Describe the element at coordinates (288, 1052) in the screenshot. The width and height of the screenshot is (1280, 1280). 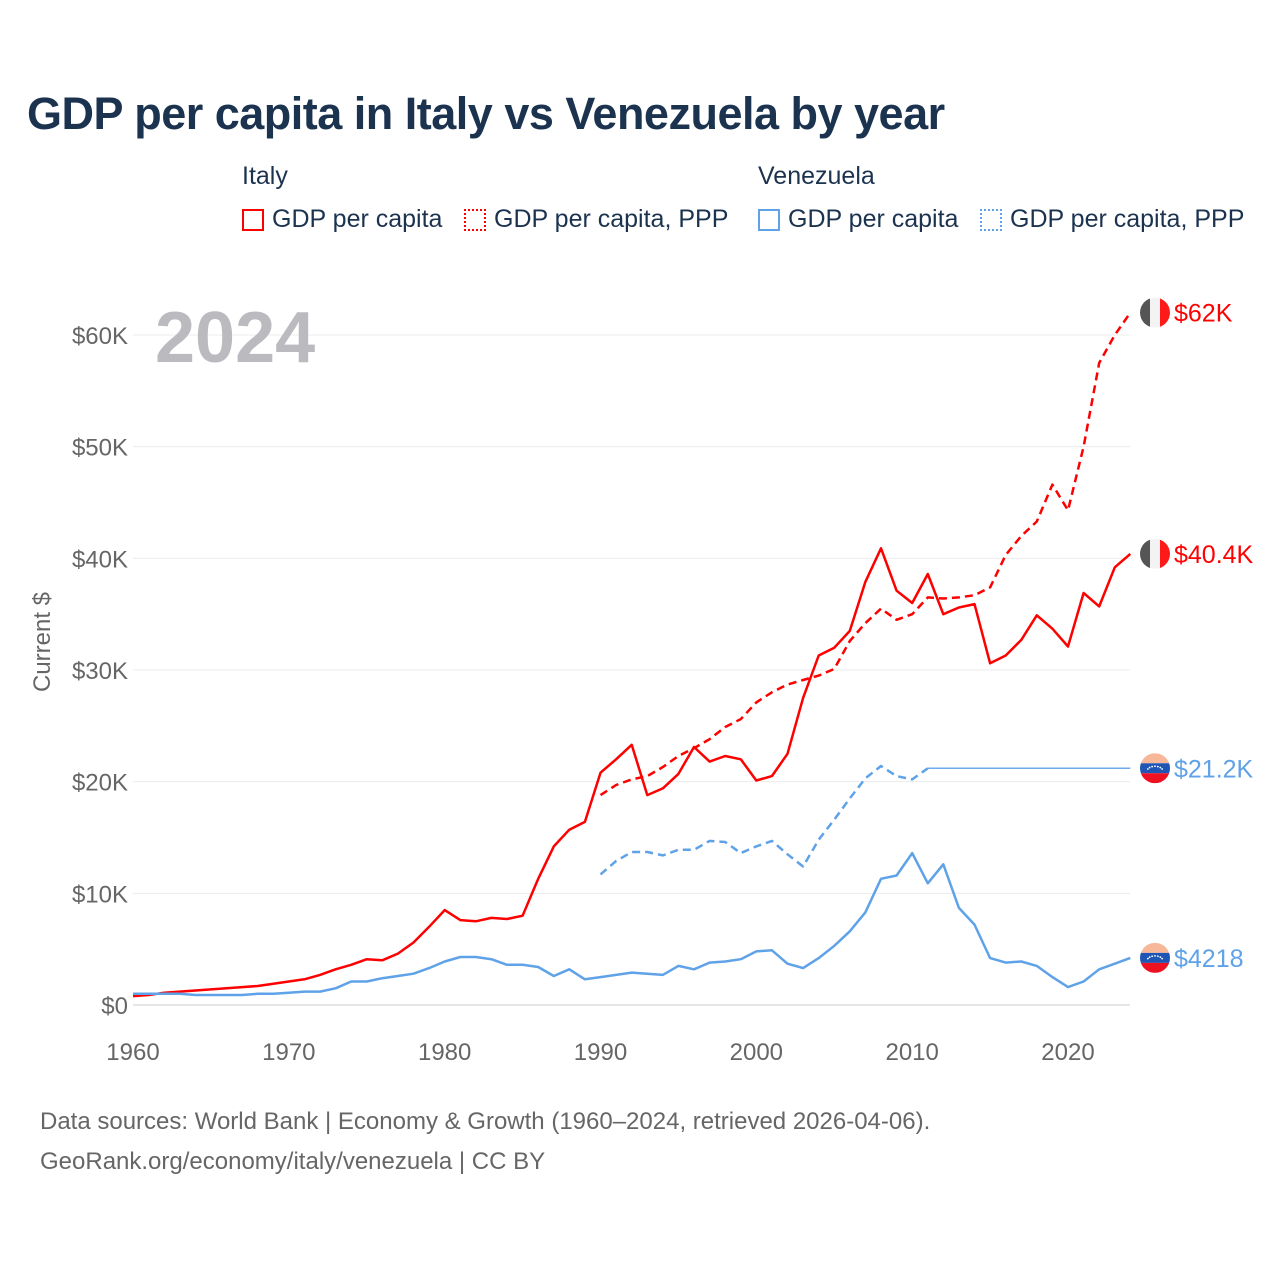
I see `x-tick-label: 1970` at that location.